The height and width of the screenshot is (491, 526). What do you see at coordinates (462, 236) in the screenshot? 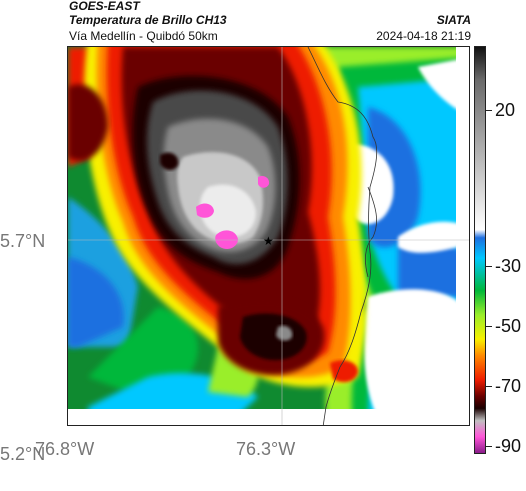
I see `no-data-strip-right` at bounding box center [462, 236].